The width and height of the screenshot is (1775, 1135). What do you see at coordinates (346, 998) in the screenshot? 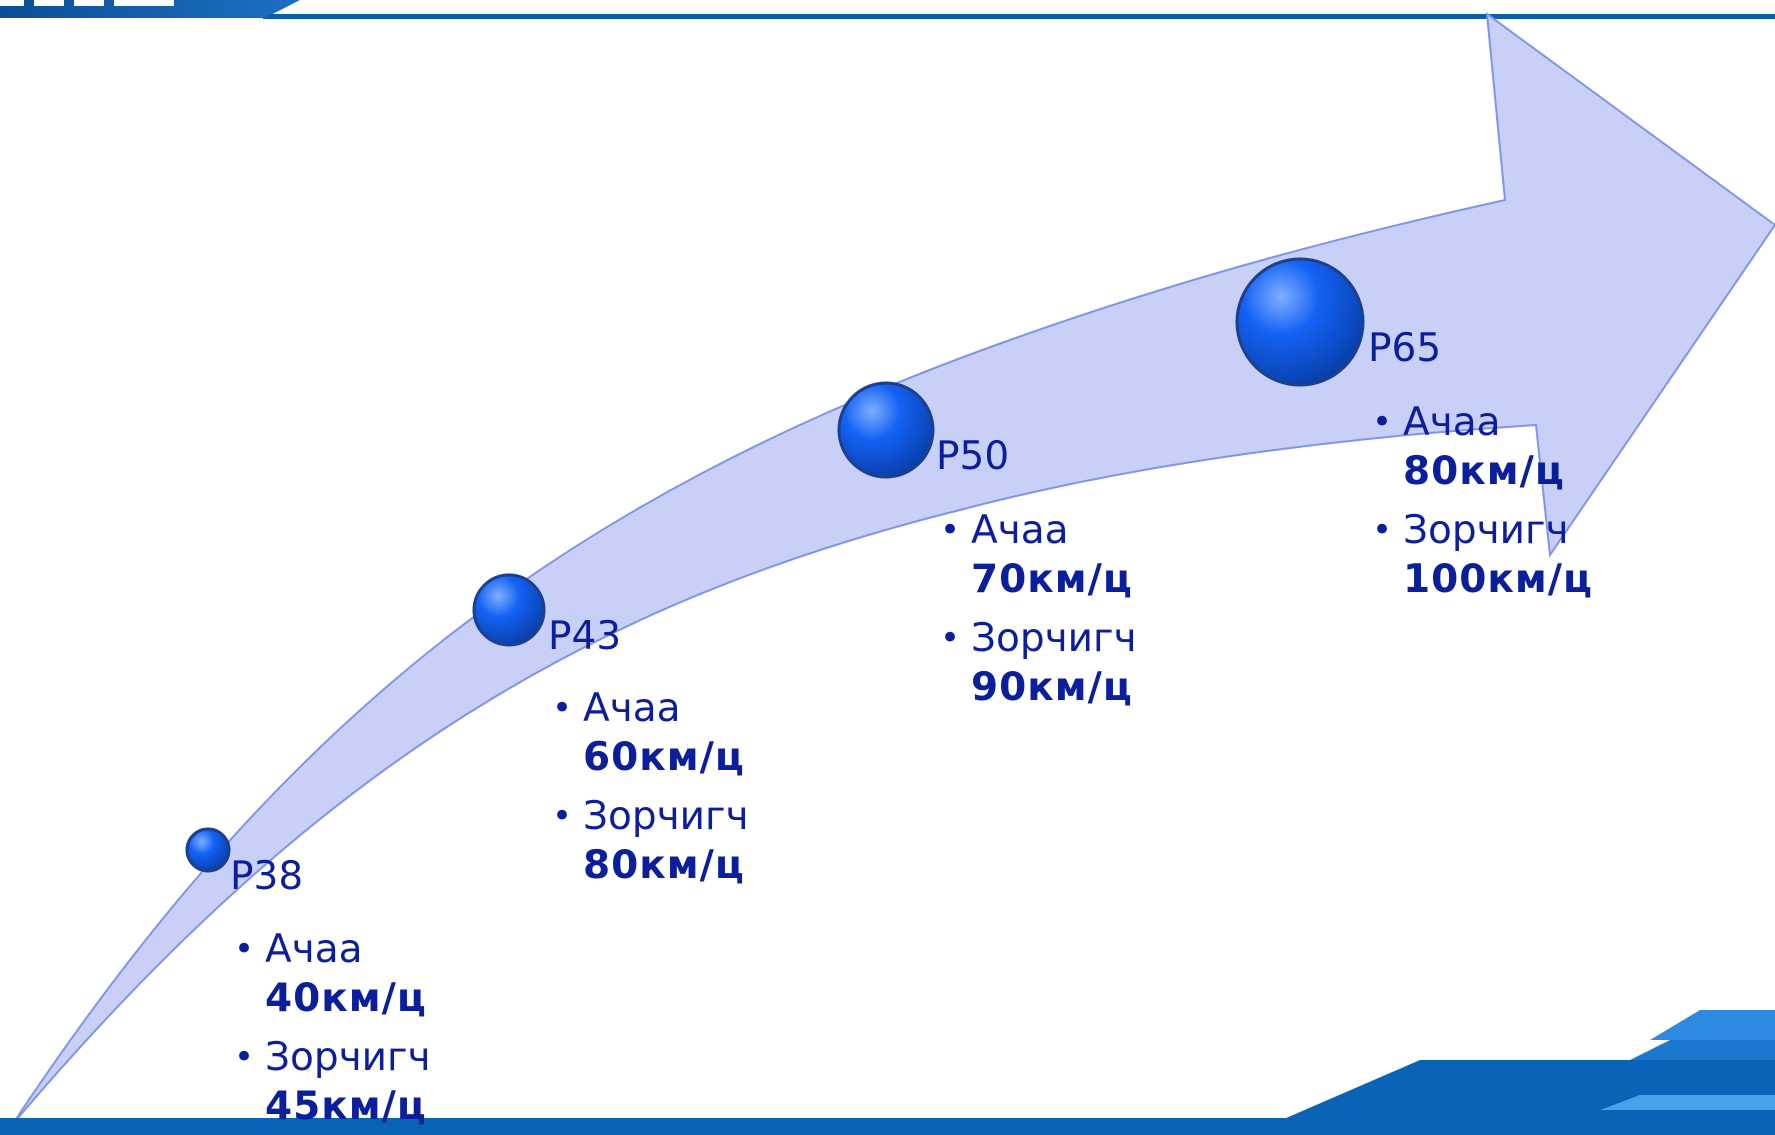
I see `speed-value: 40км/ц` at bounding box center [346, 998].